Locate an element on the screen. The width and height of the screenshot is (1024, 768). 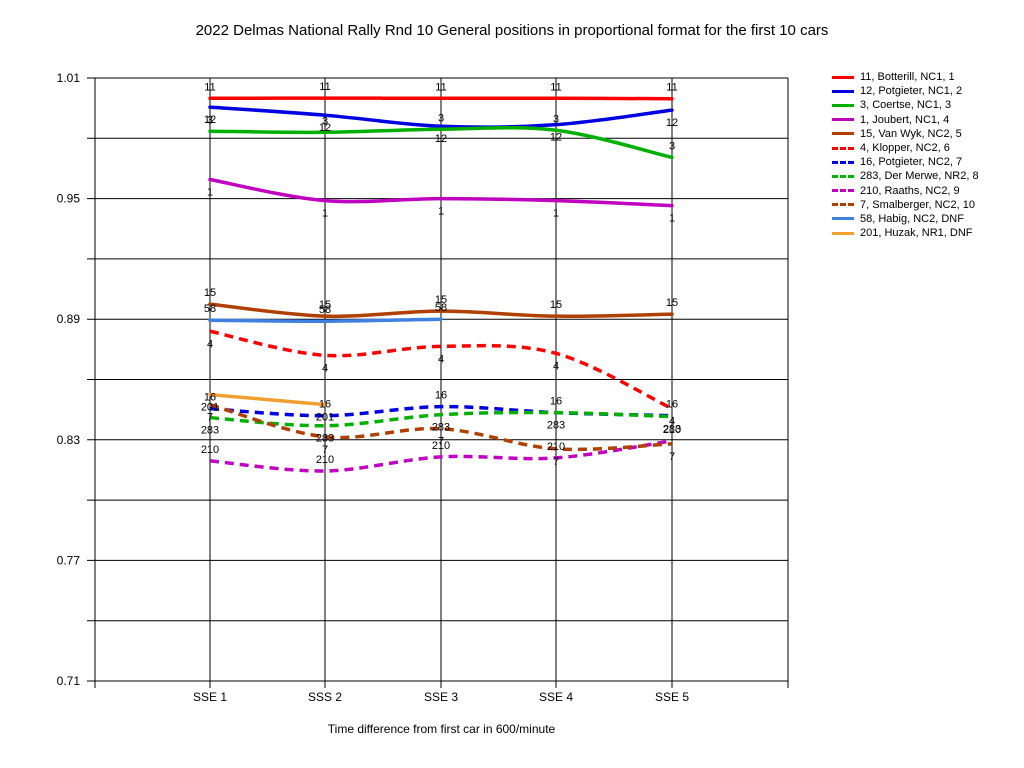
legend-label: 1, Joubert, NC1, 4 is located at coordinates (905, 119).